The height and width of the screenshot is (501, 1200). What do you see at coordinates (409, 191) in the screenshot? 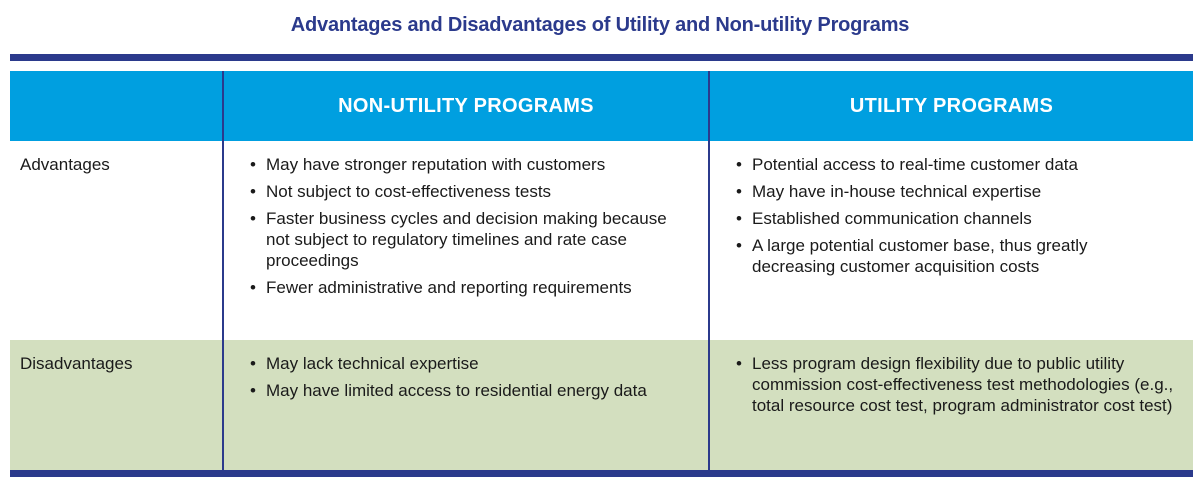
I see `list-item-text: Not subject to cost-effectiveness tests` at bounding box center [409, 191].